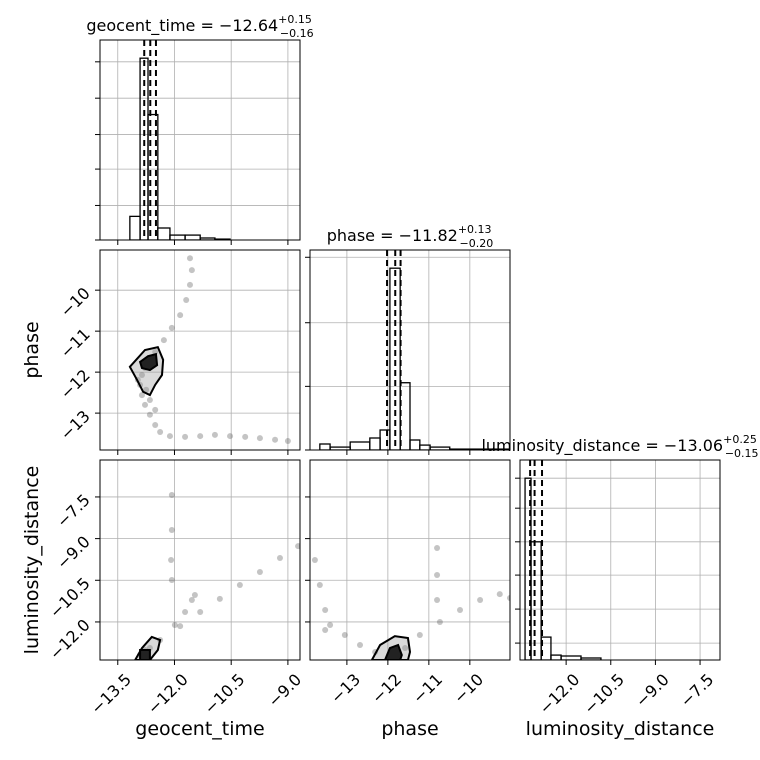 This screenshot has height=760, width=760. I want to click on title-upper: +0.15, so click(295, 19).